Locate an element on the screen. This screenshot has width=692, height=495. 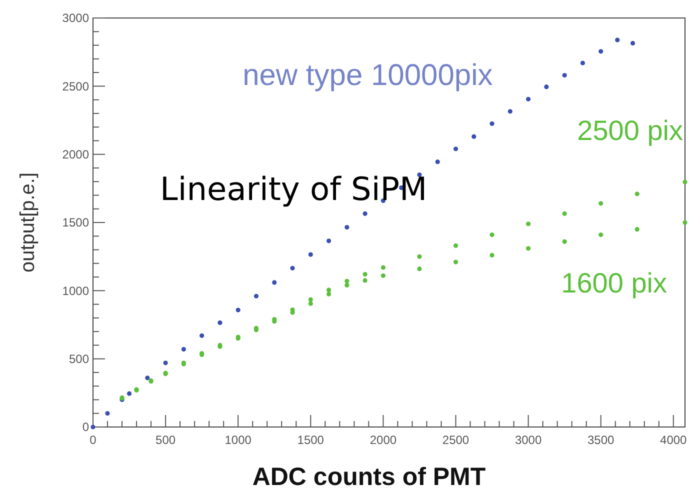
x-tick-label: 3000 is located at coordinates (528, 440).